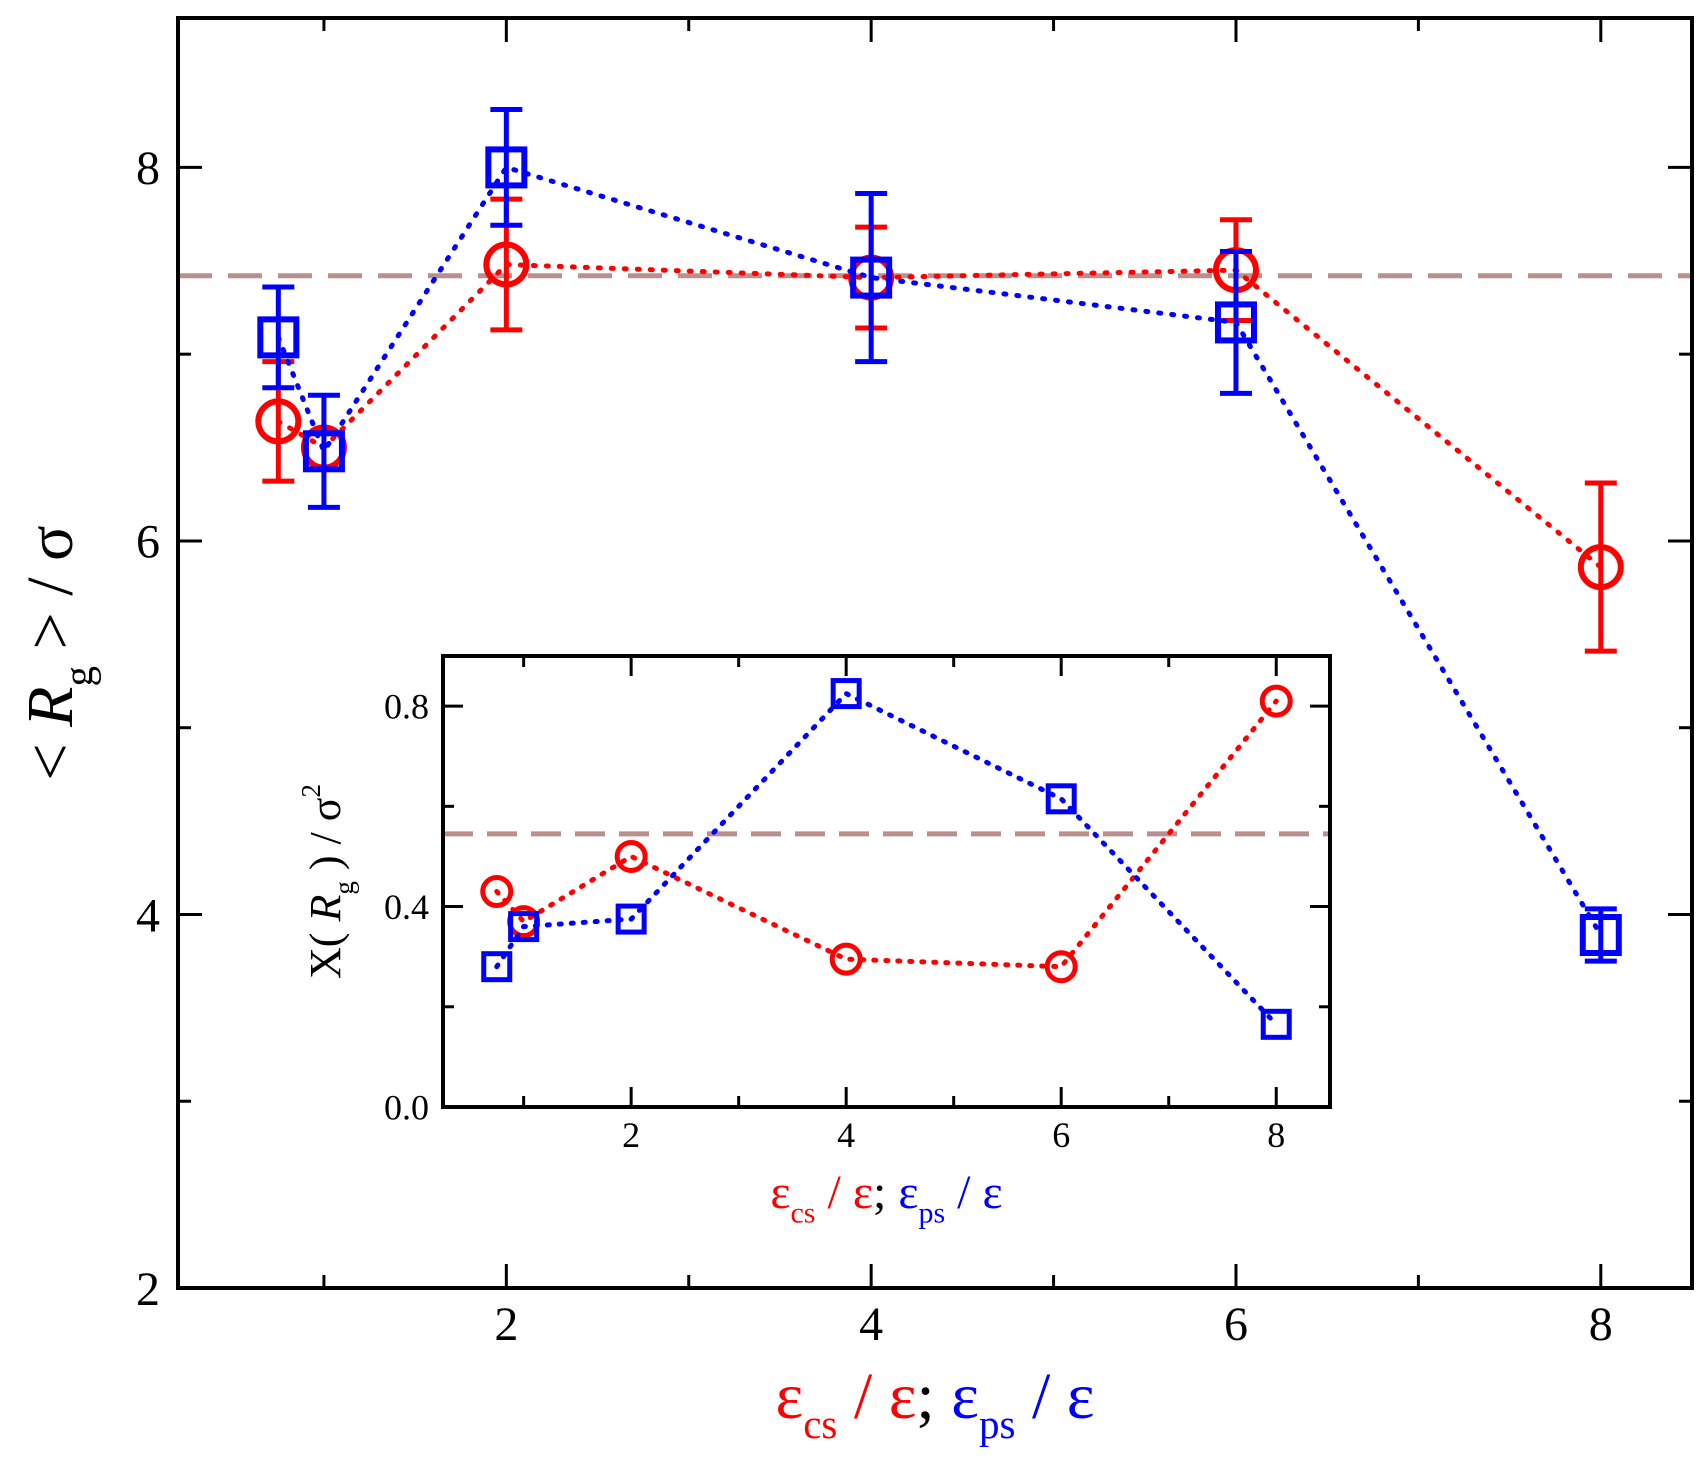  I want to click on main-y-axis-title: < Rg > / σ, so click(57, 652).